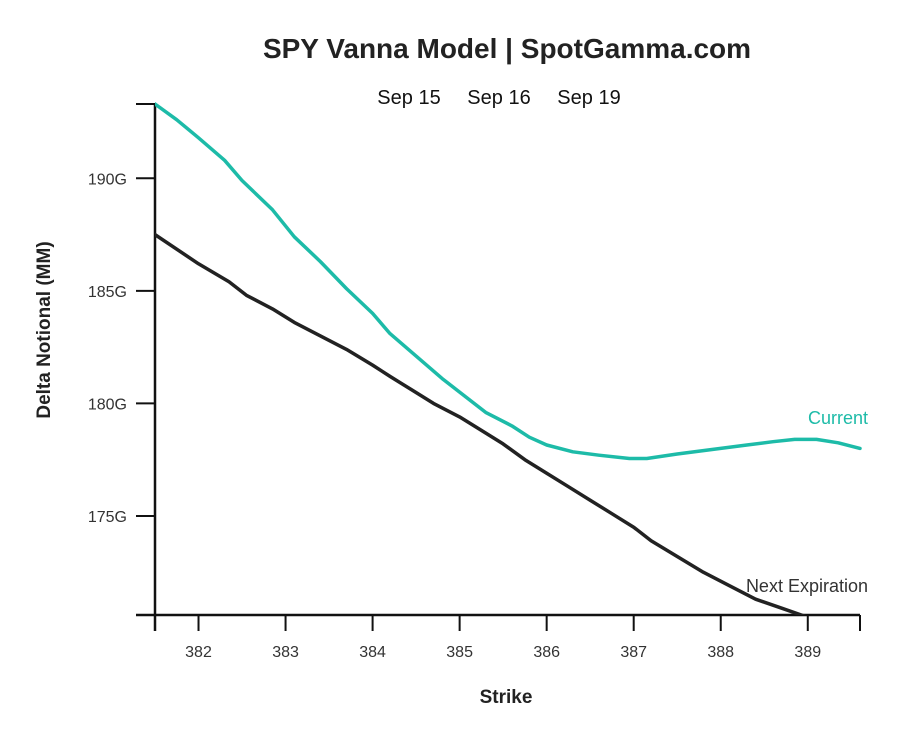 The height and width of the screenshot is (739, 918). What do you see at coordinates (198, 652) in the screenshot?
I see `x-tick-label: 382` at bounding box center [198, 652].